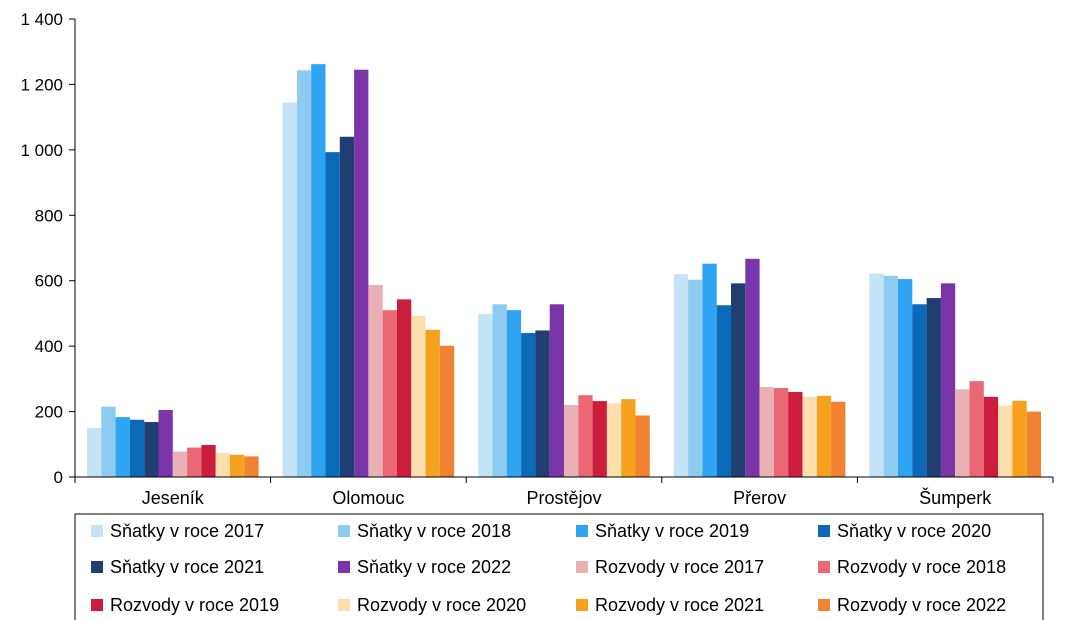  Describe the element at coordinates (41, 84) in the screenshot. I see `y-tick-label: 1 200` at that location.